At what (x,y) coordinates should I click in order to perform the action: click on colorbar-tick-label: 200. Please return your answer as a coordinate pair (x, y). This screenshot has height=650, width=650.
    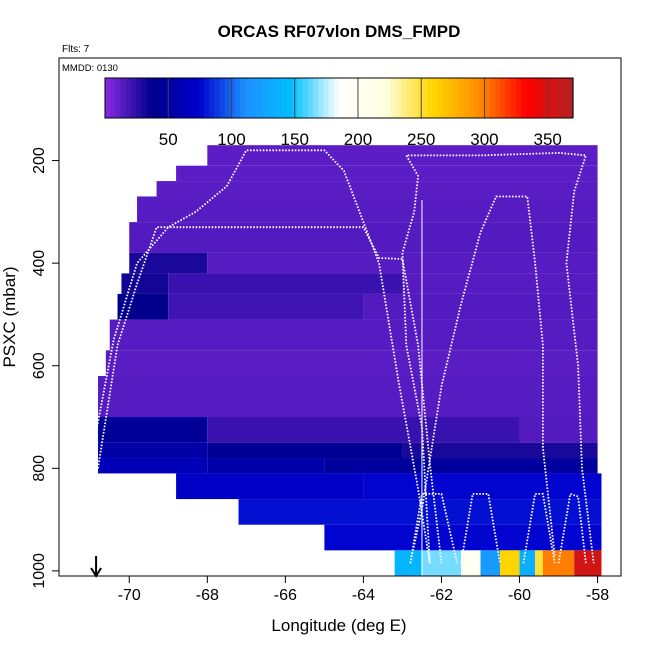
    Looking at the image, I should click on (358, 139).